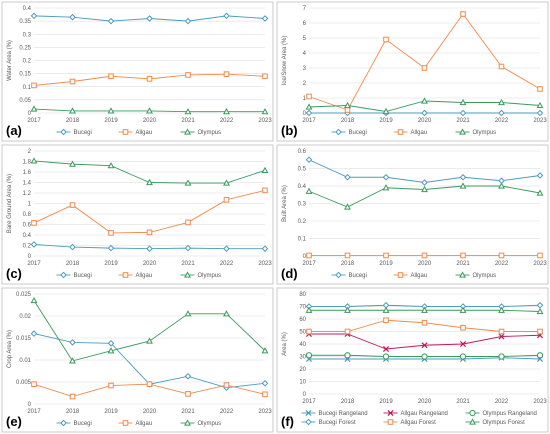 This screenshot has height=434, width=550. I want to click on series-olympus, so click(149, 171).